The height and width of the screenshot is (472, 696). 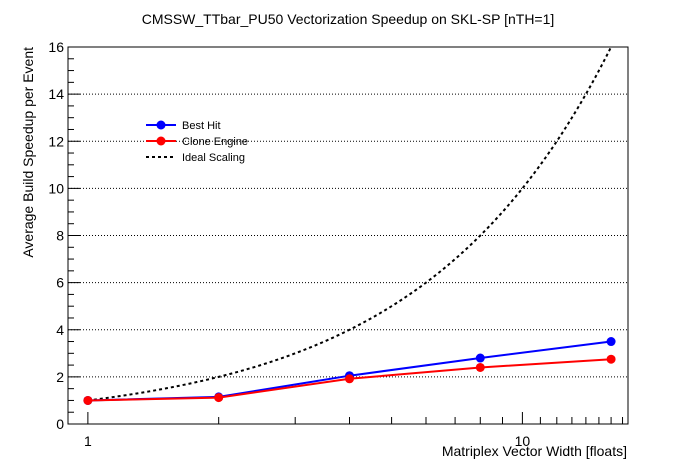 I want to click on y-axis: 0 2 4 6 8 10 12 14 16, so click(x=64, y=235).